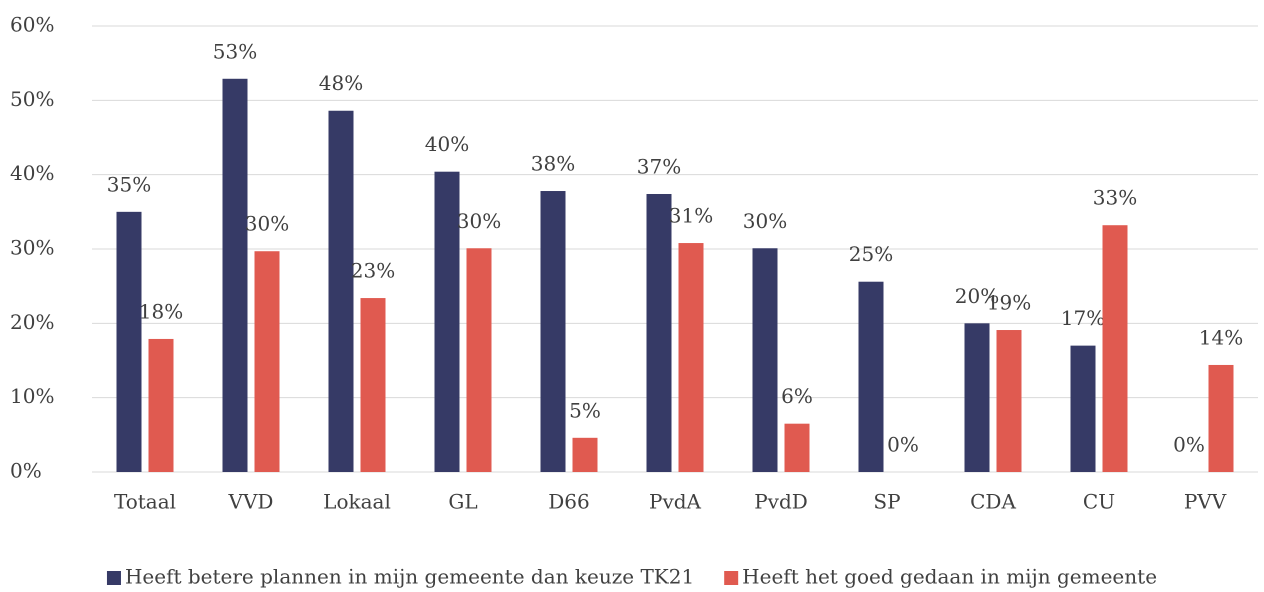  Describe the element at coordinates (32, 99) in the screenshot. I see `y-tick-label: 50%` at that location.